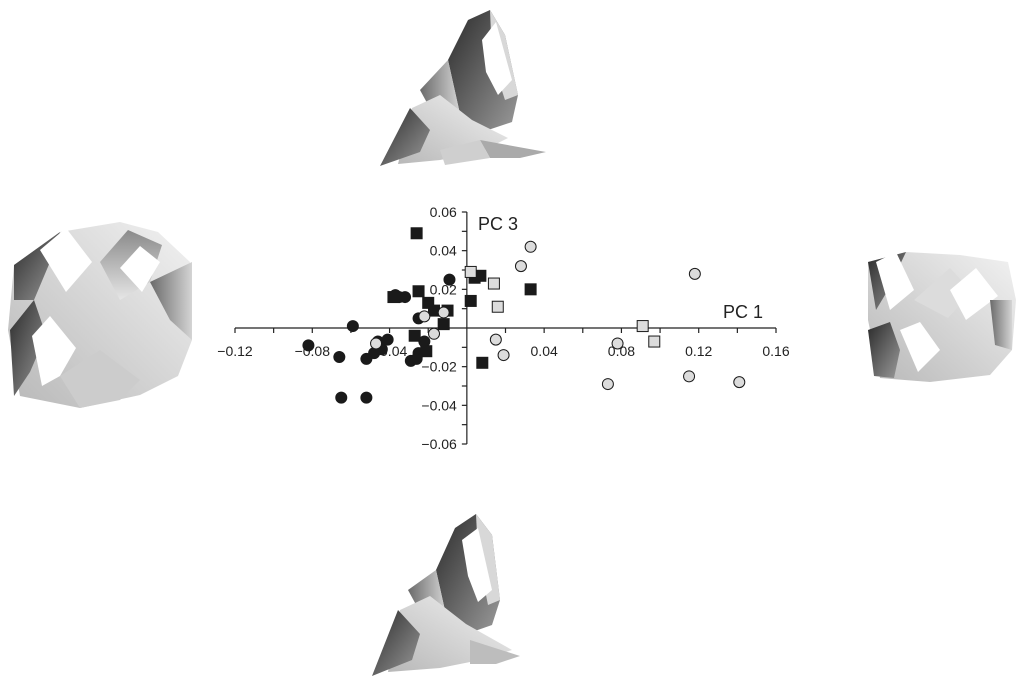  Describe the element at coordinates (439, 405) in the screenshot. I see `y-tick-label: −0.04` at that location.